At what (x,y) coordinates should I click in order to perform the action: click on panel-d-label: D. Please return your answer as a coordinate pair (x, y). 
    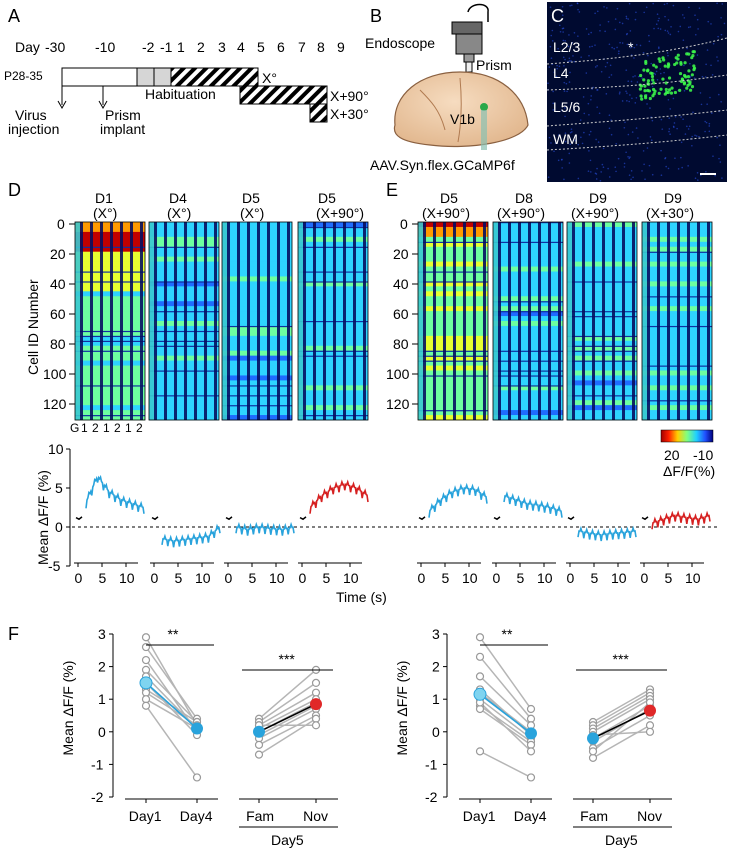
    Looking at the image, I should click on (14, 190).